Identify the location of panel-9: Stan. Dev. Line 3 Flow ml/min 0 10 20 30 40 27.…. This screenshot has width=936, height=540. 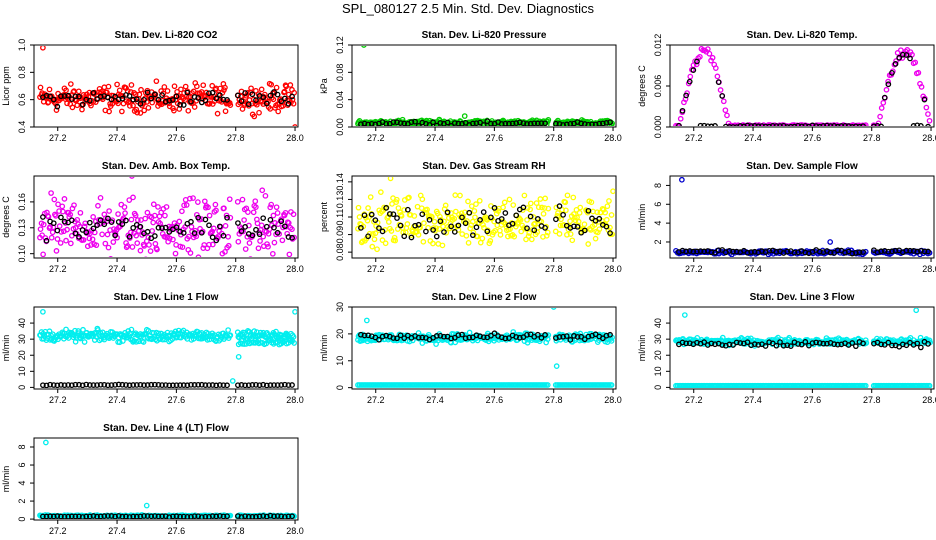
(786, 348).